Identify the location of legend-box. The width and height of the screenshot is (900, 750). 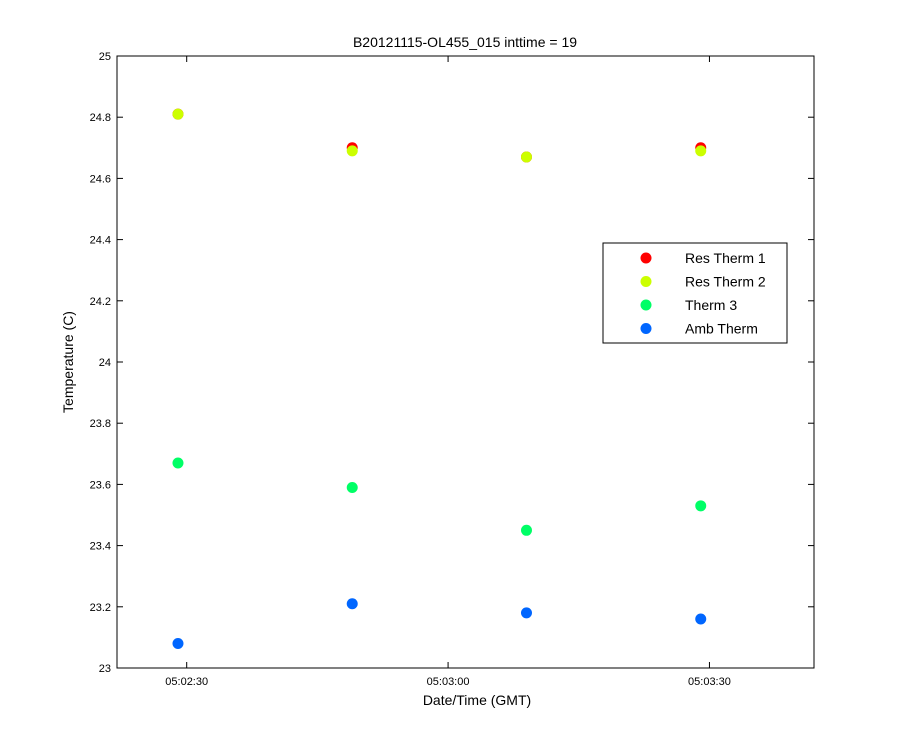
(695, 293).